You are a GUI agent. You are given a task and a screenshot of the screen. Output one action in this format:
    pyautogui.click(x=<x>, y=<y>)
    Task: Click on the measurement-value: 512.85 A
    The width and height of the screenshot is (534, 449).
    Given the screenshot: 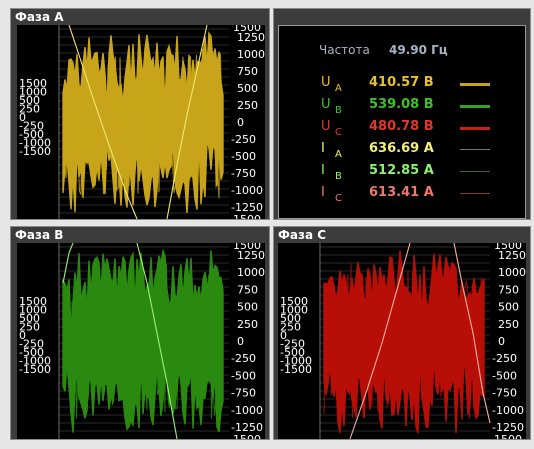 What is the action you would take?
    pyautogui.click(x=401, y=170)
    